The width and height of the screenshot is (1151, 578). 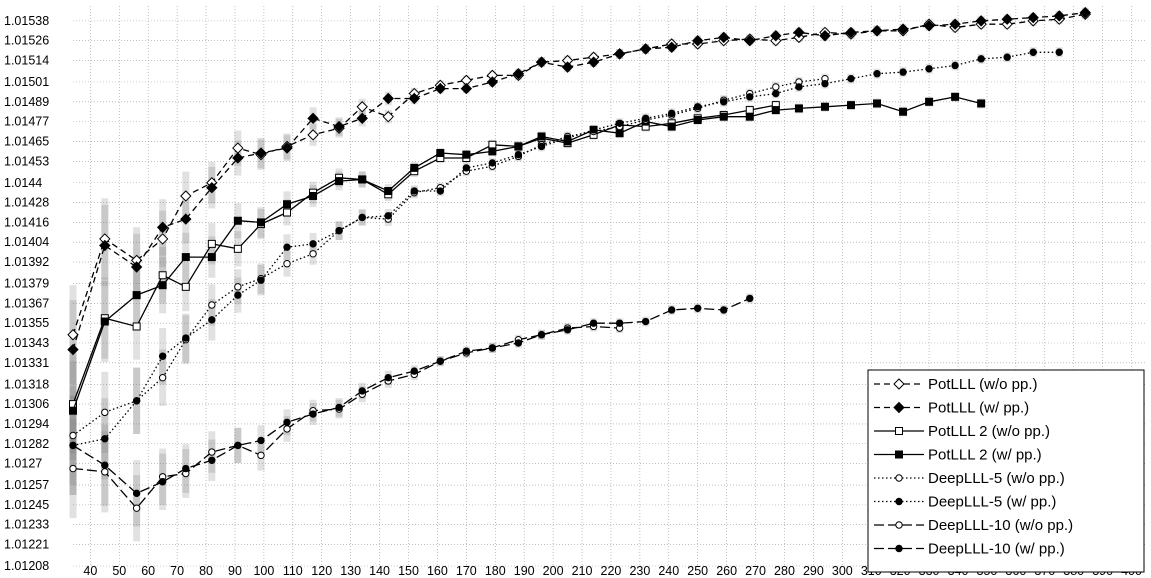 What do you see at coordinates (26, 424) in the screenshot?
I see `y-tick-label: 1.01294` at bounding box center [26, 424].